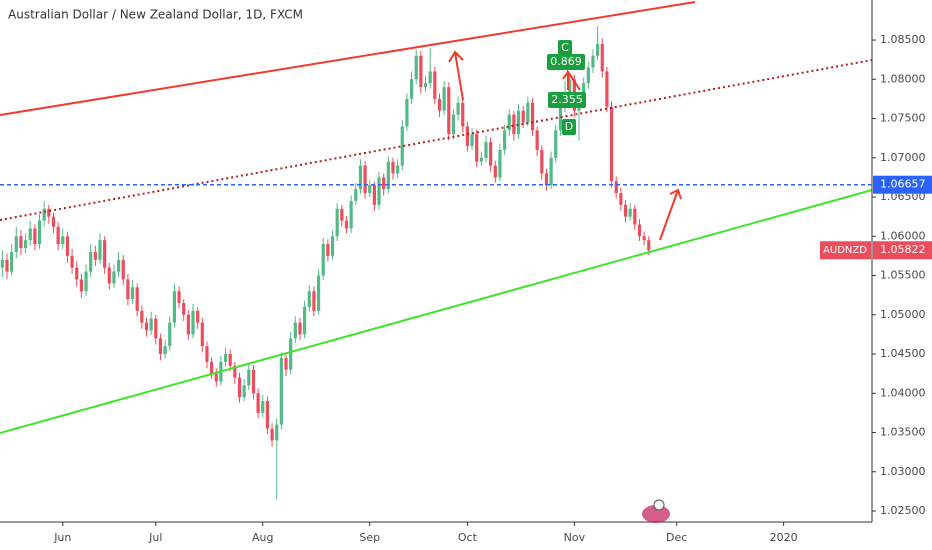 The width and height of the screenshot is (932, 550). I want to click on annotation-label: D, so click(569, 126).